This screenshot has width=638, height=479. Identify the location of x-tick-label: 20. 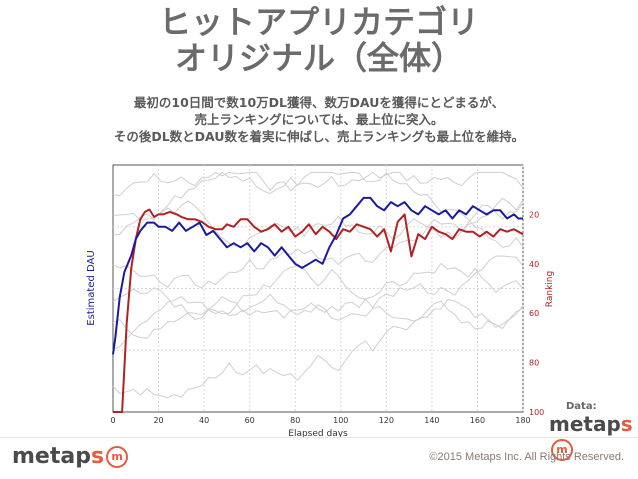
(158, 420).